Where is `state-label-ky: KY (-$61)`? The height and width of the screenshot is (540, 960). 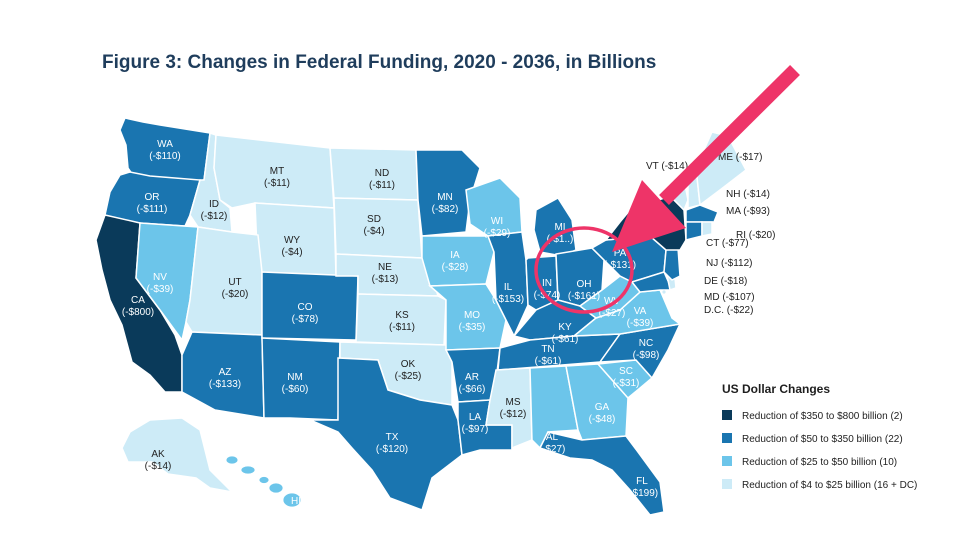
state-label-ky: KY (-$61) is located at coordinates (565, 333).